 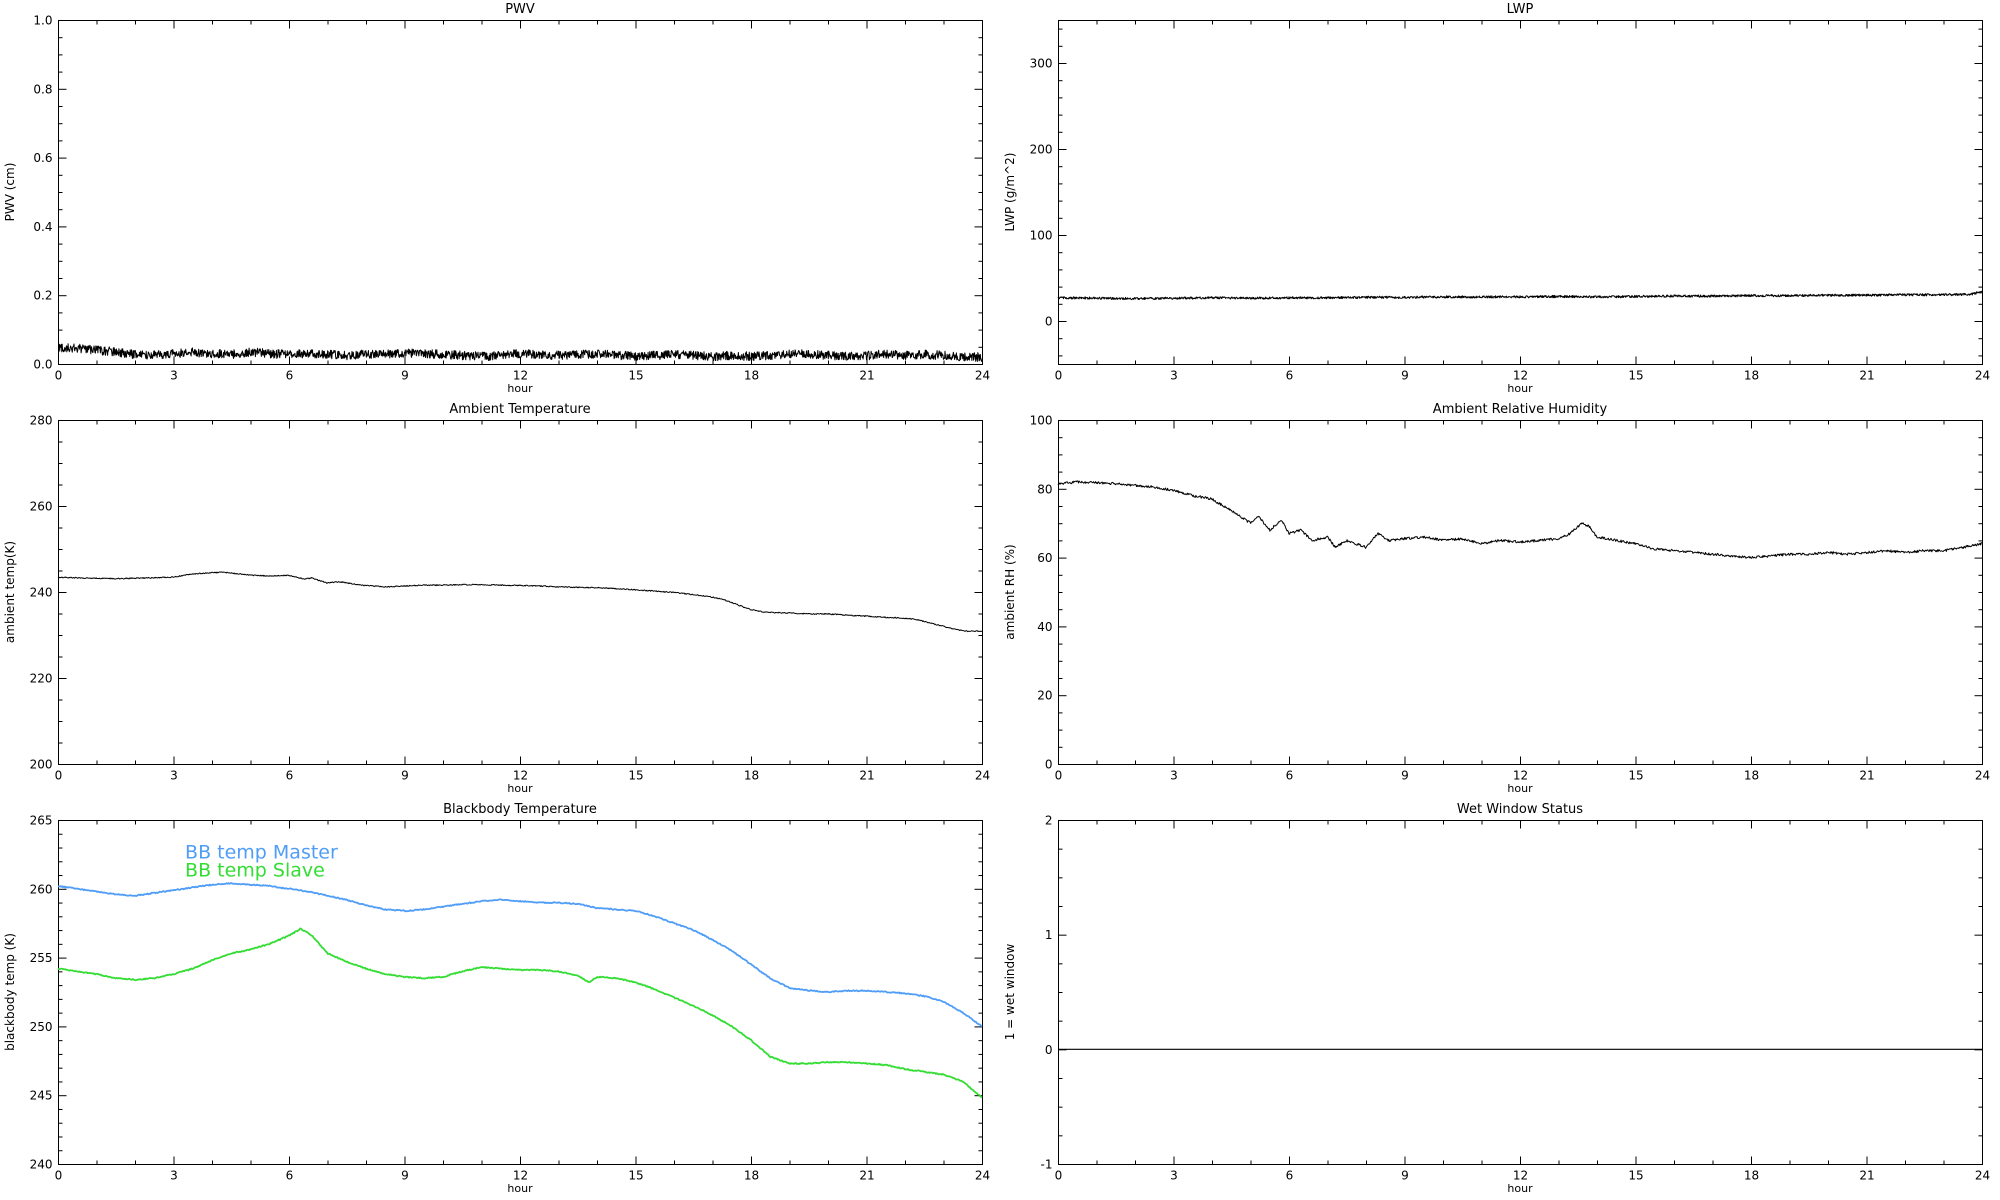 What do you see at coordinates (42, 21) in the screenshot?
I see `y-tick-label: 1.0` at bounding box center [42, 21].